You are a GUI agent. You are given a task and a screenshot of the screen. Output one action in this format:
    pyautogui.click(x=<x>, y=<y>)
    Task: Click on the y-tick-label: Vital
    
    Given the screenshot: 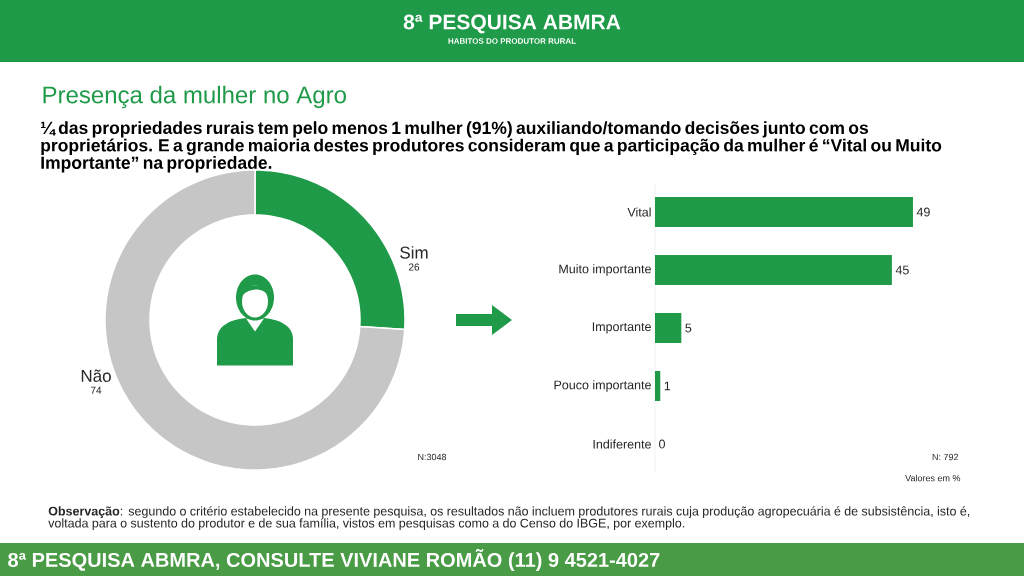 What is the action you would take?
    pyautogui.click(x=639, y=212)
    